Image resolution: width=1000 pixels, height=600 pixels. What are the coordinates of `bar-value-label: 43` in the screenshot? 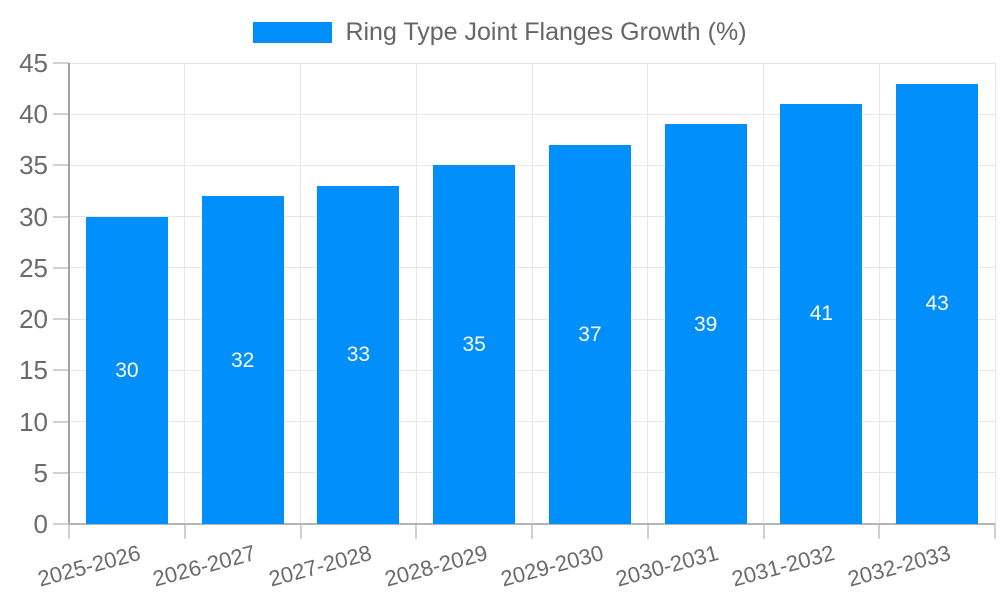 It's located at (937, 304).